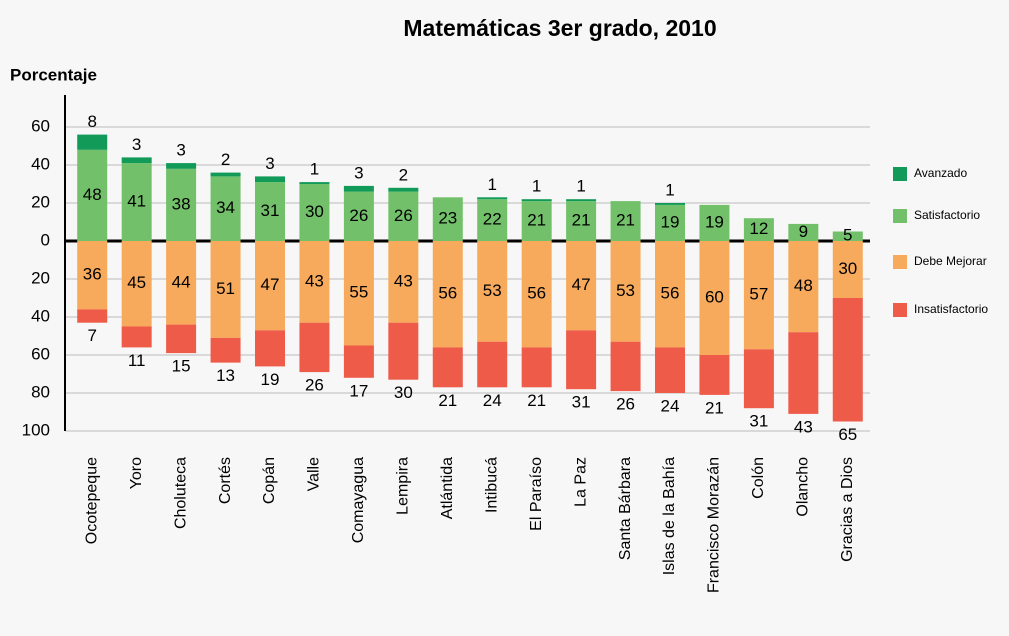  Describe the element at coordinates (358, 500) in the screenshot. I see `x-tick-label: Comayagua` at that location.